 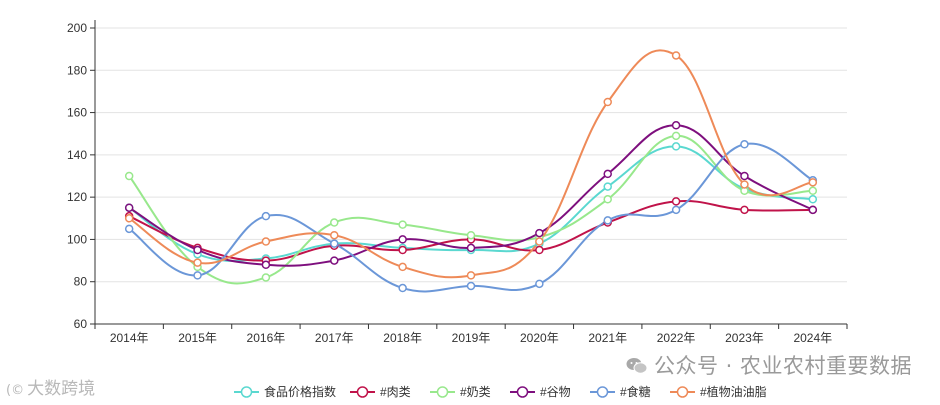 I want to click on watermark-main: 公众号 · 农业农村重要数据, so click(x=769, y=365).